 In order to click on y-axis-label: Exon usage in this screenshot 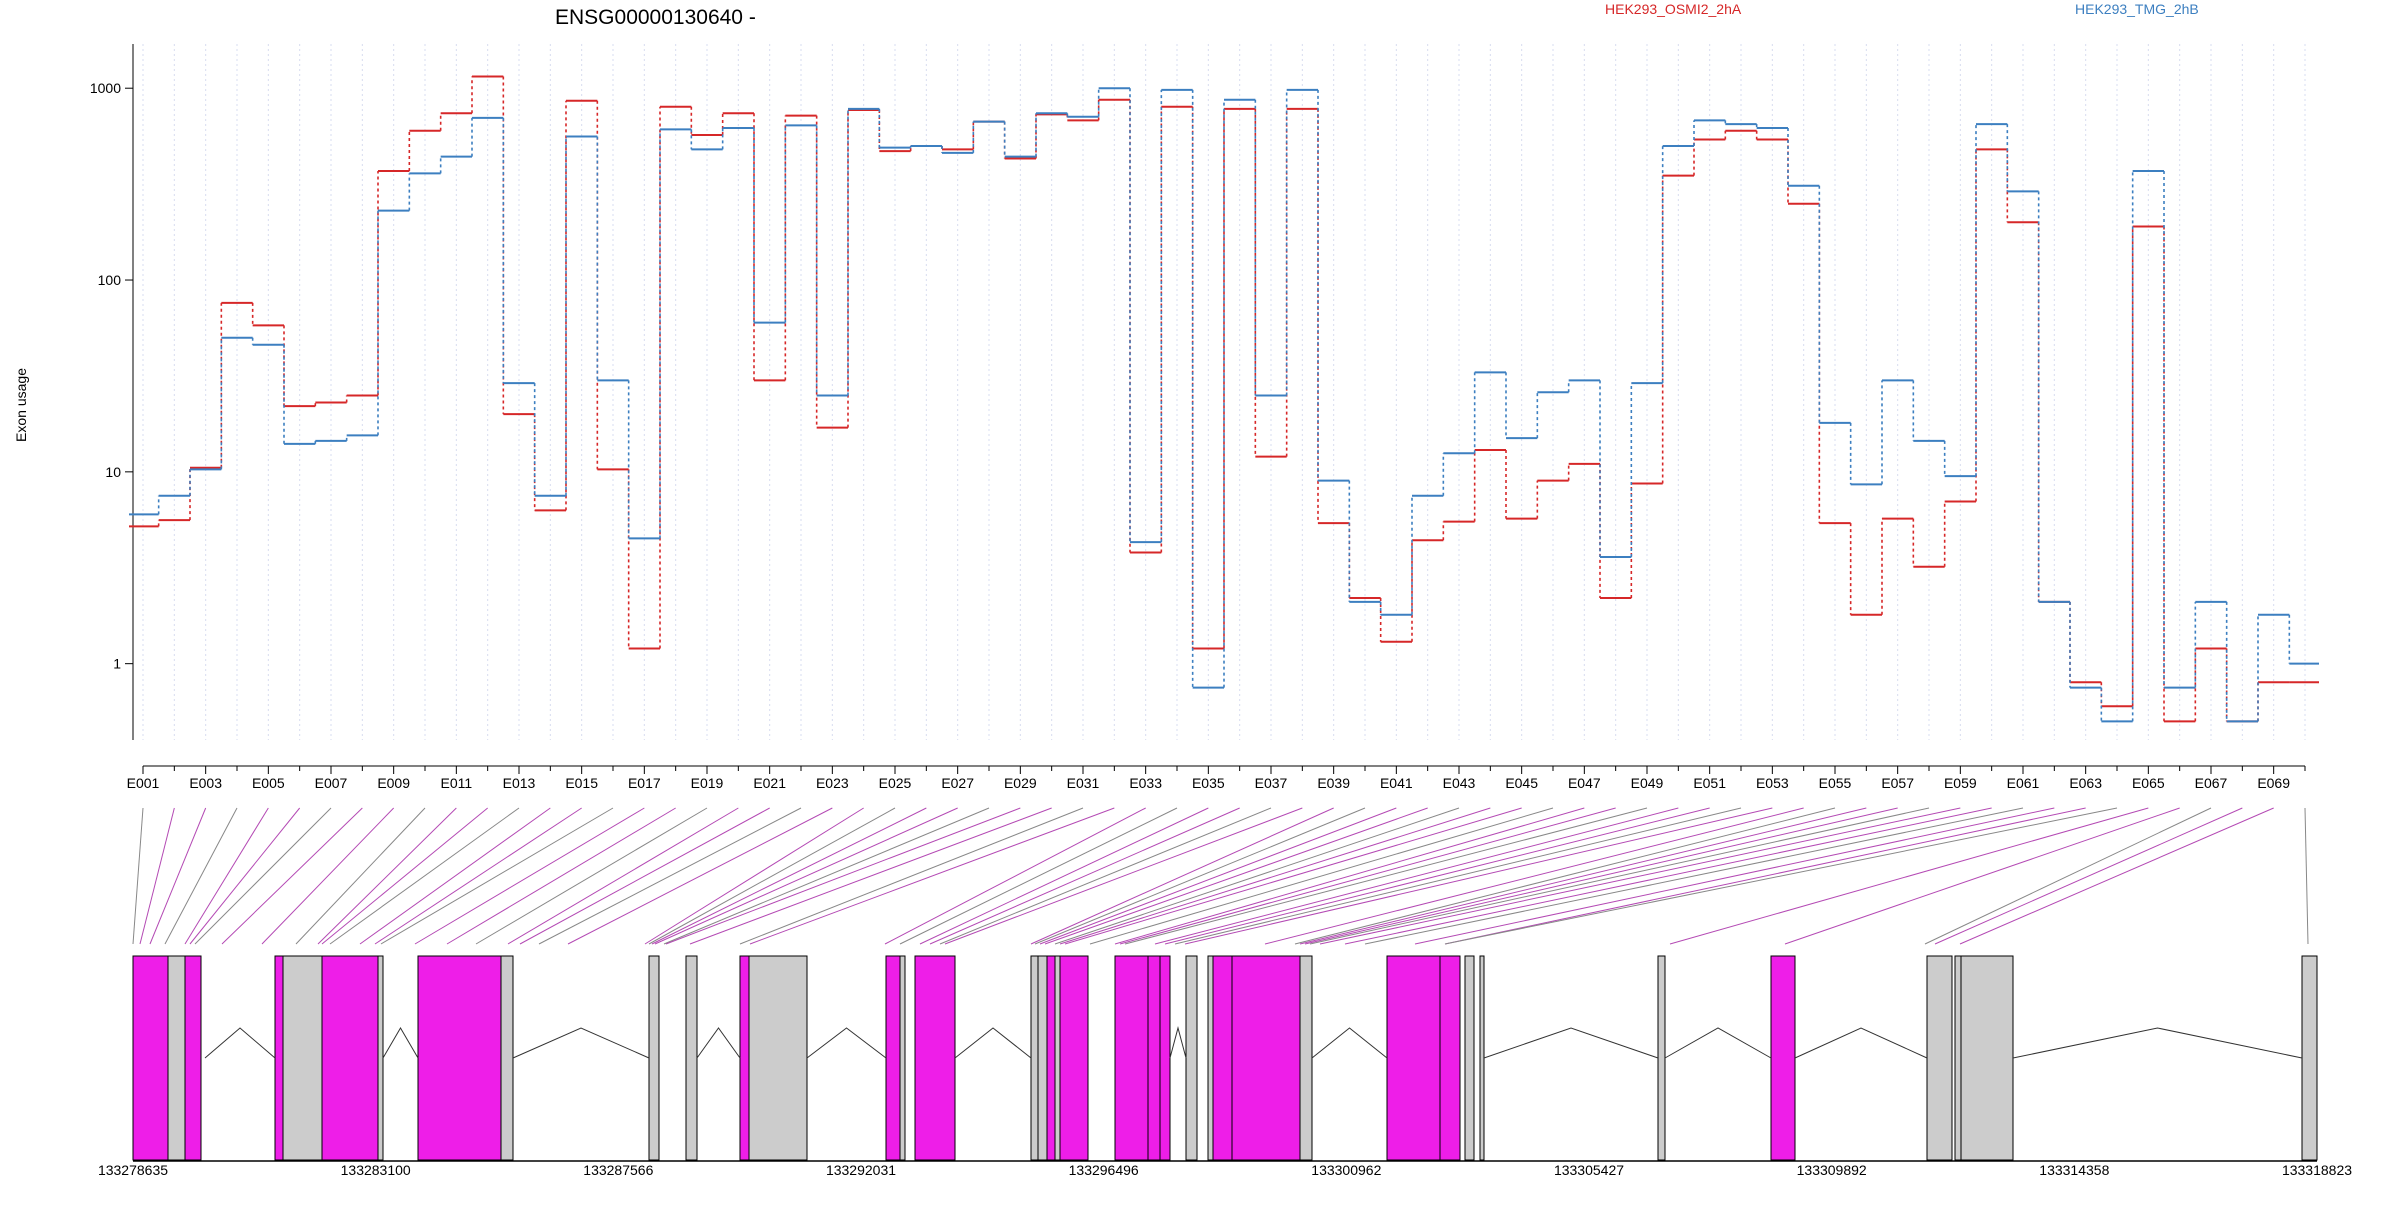, I will do `click(21, 405)`.